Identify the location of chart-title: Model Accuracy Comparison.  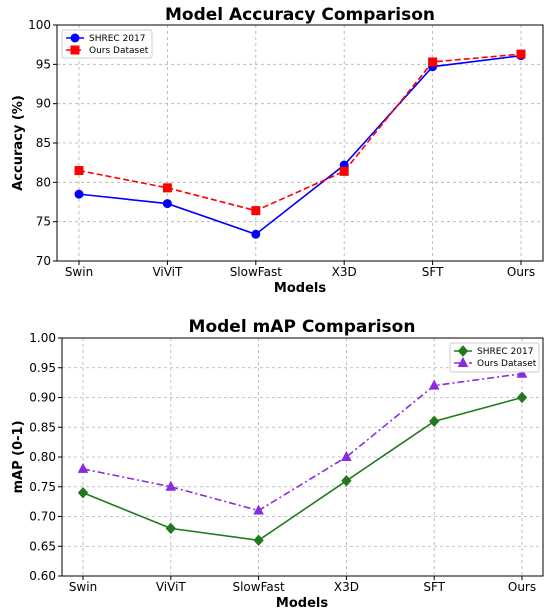
(300, 15).